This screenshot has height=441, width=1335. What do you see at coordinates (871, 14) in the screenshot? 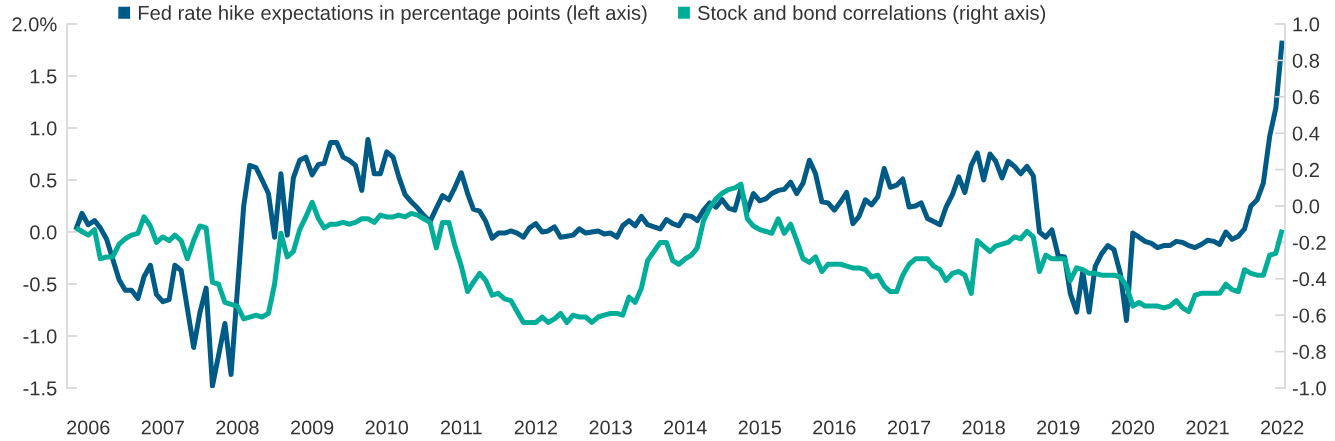
I see `legend-label: Stock and bond correlations (right axis)` at bounding box center [871, 14].